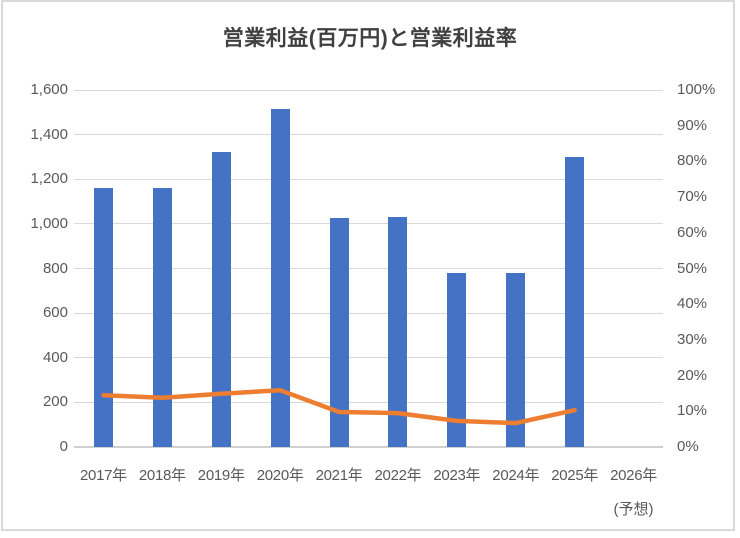 This screenshot has width=740, height=538. Describe the element at coordinates (103, 317) in the screenshot. I see `bar-2017年` at that location.